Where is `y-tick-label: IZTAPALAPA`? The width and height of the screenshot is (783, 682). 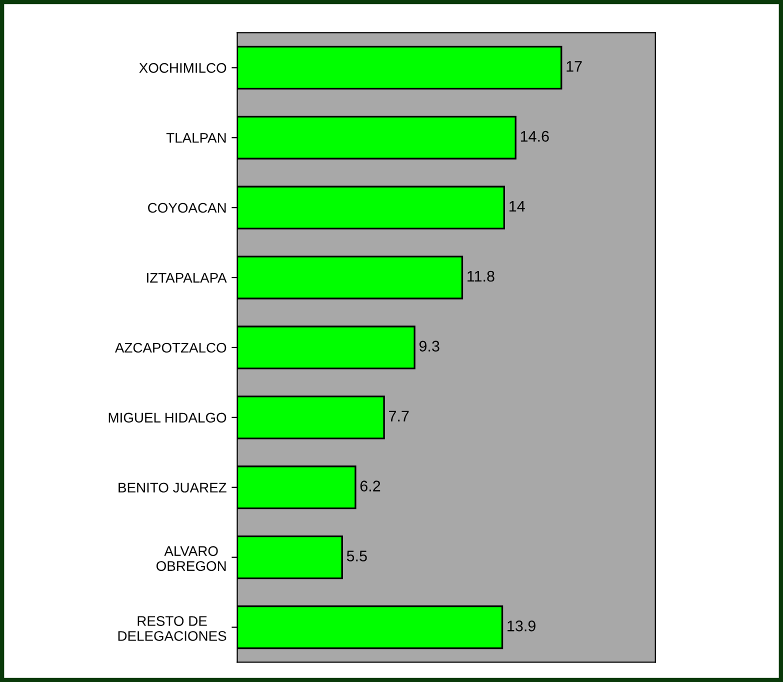
y-tick-label: IZTAPALAPA is located at coordinates (187, 278).